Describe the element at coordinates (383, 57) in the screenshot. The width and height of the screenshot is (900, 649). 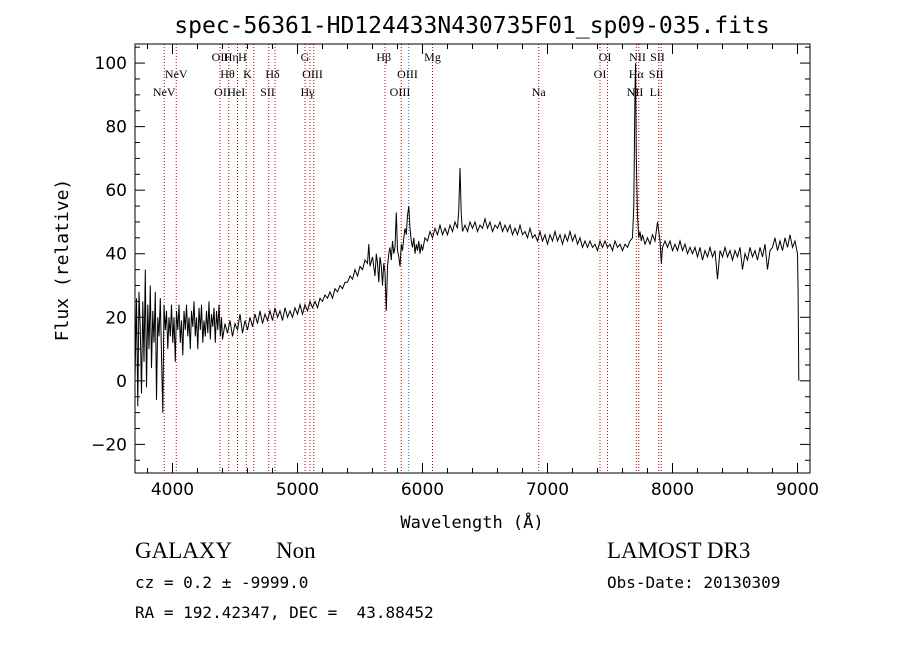
I see `spectral-line-label: Hβ` at that location.